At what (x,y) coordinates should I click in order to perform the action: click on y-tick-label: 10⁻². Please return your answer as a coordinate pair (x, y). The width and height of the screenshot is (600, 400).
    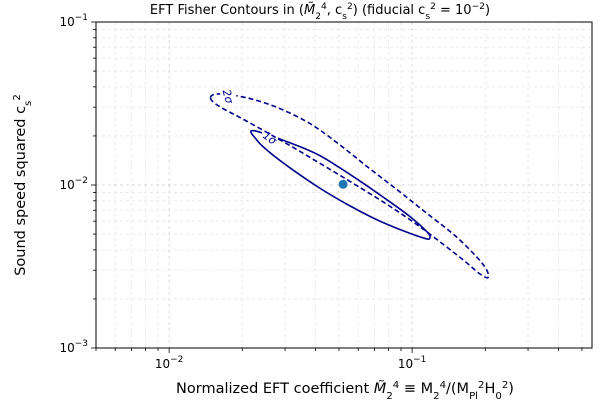
    Looking at the image, I should click on (73, 184).